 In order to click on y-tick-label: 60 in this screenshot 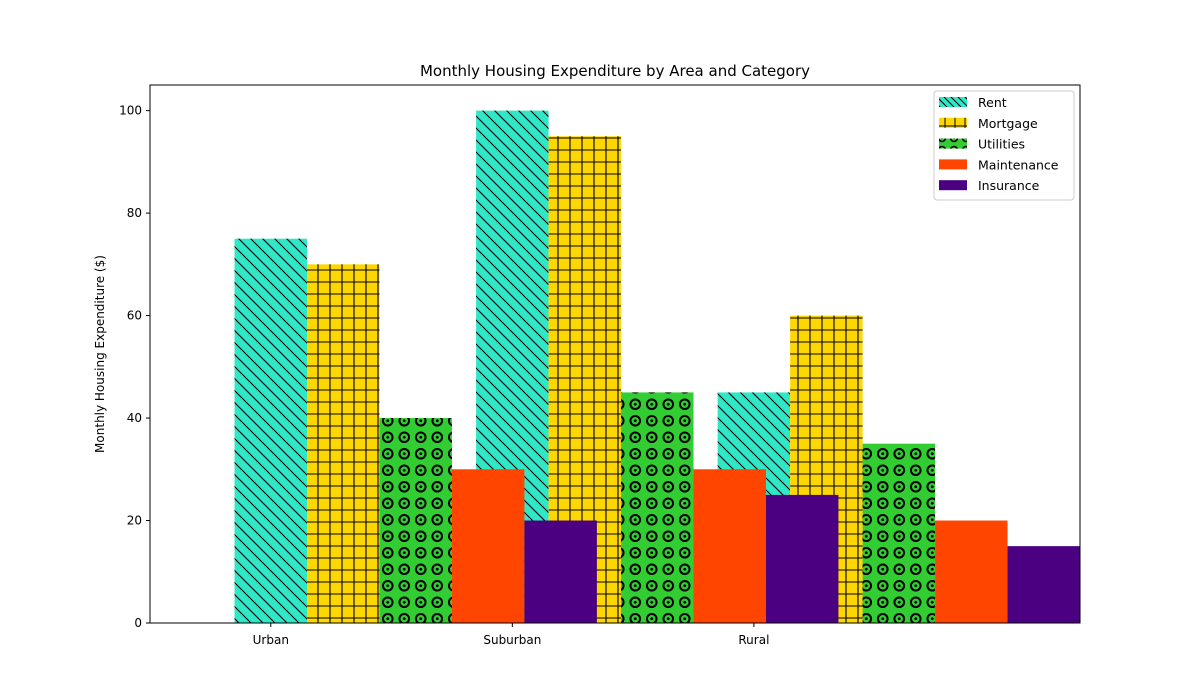, I will do `click(134, 316)`.